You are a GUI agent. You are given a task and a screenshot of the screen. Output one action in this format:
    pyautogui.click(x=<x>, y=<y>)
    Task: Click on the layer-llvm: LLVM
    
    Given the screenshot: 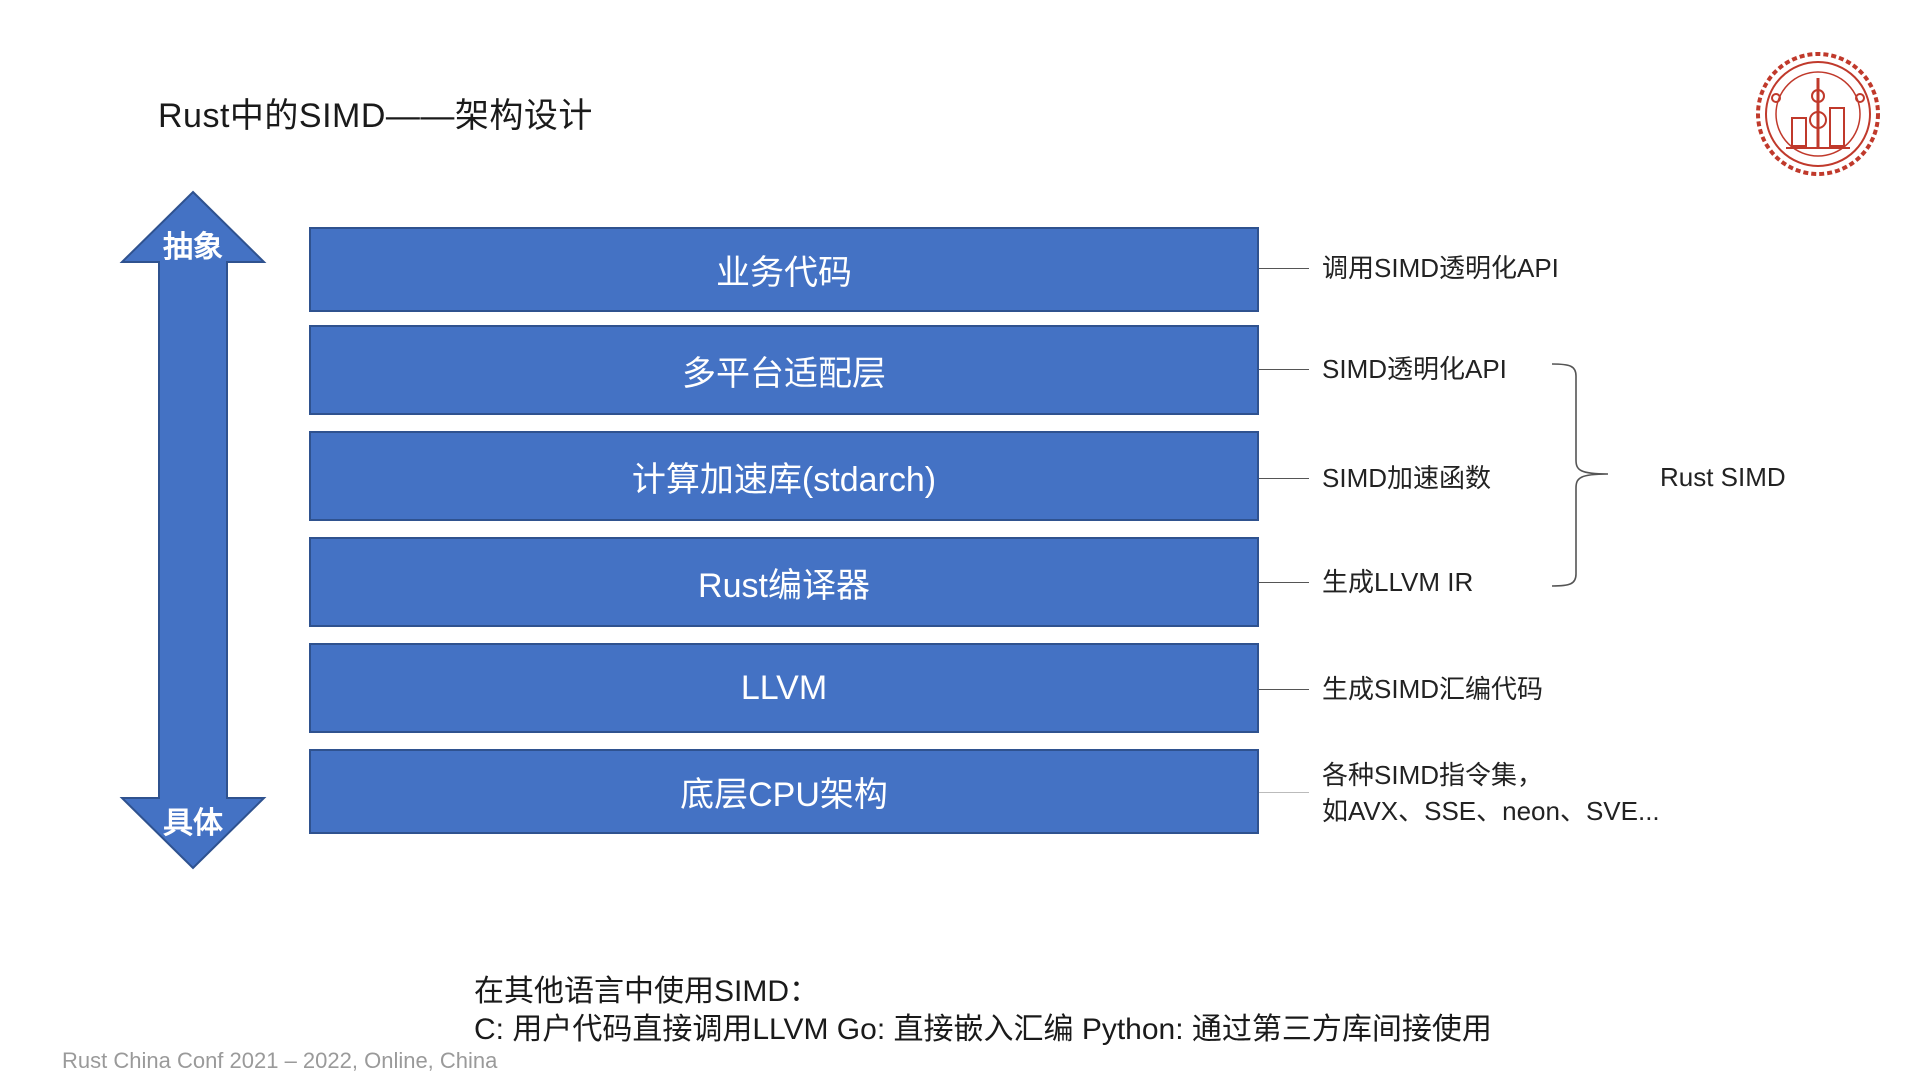 What is the action you would take?
    pyautogui.click(x=784, y=688)
    